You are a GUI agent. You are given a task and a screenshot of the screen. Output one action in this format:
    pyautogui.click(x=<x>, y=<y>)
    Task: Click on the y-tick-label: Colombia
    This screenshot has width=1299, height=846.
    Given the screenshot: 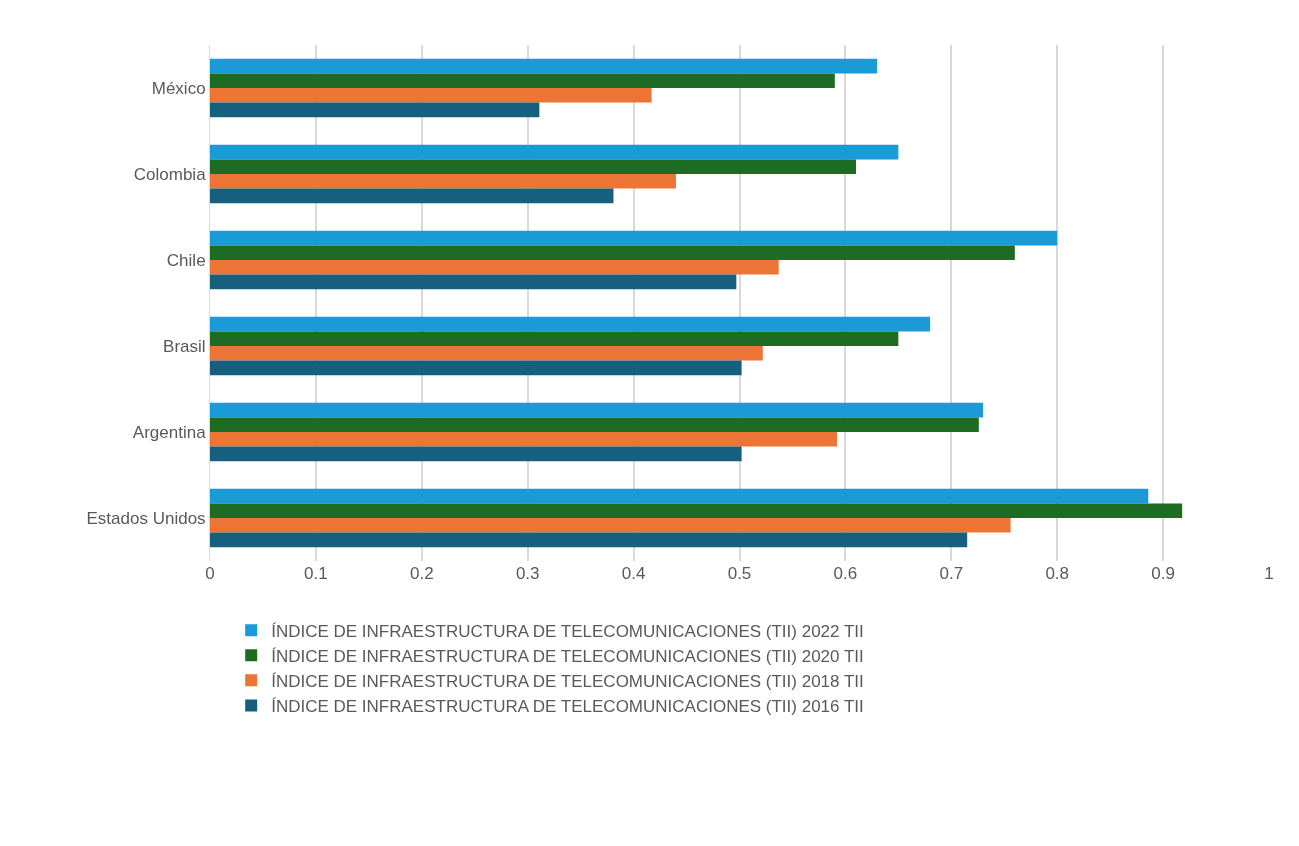 What is the action you would take?
    pyautogui.click(x=170, y=174)
    